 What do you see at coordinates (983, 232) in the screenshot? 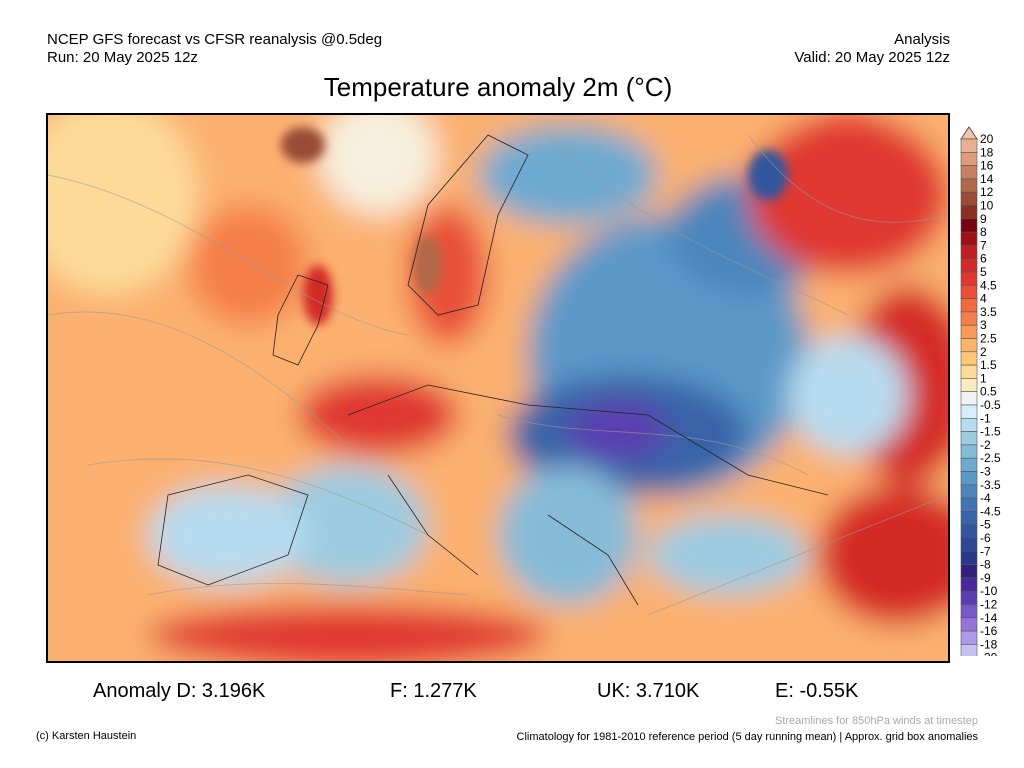
I see `legend-label: 8` at bounding box center [983, 232].